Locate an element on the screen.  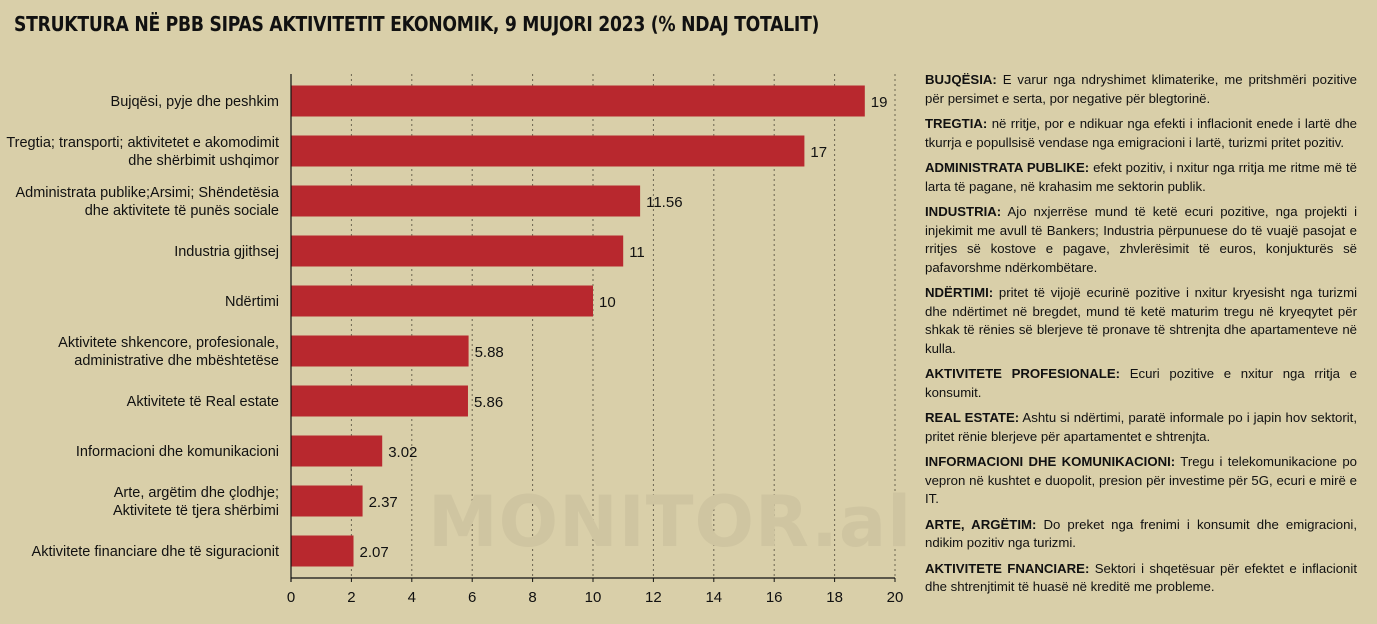
value-label-2: 11.56 is located at coordinates (664, 202).